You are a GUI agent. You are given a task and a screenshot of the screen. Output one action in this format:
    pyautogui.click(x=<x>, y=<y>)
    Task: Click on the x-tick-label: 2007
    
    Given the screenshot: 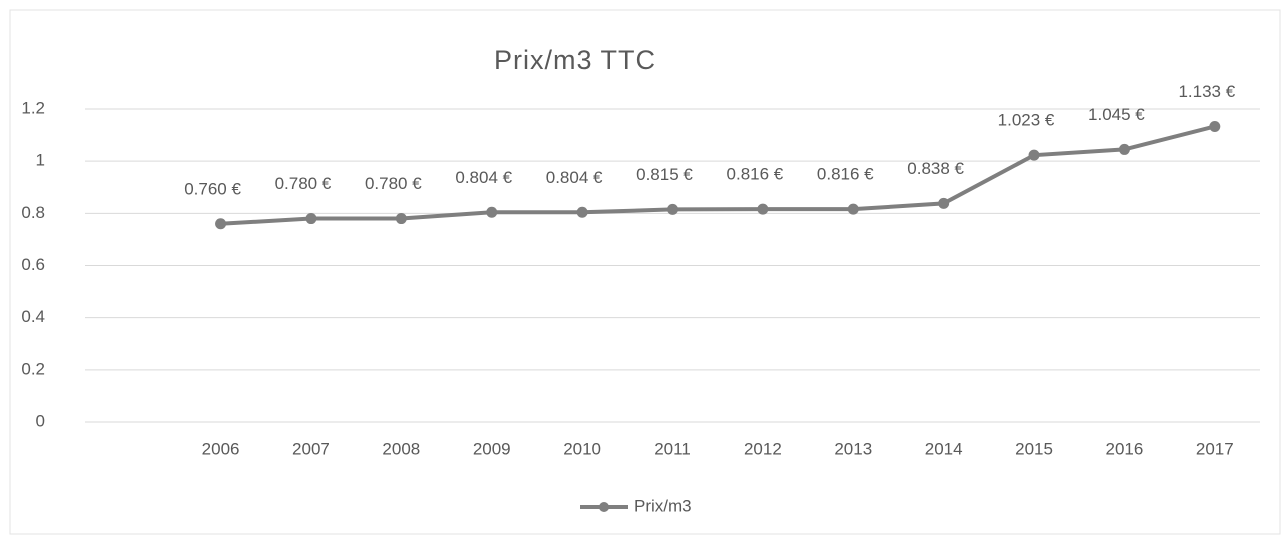 What is the action you would take?
    pyautogui.click(x=311, y=448)
    